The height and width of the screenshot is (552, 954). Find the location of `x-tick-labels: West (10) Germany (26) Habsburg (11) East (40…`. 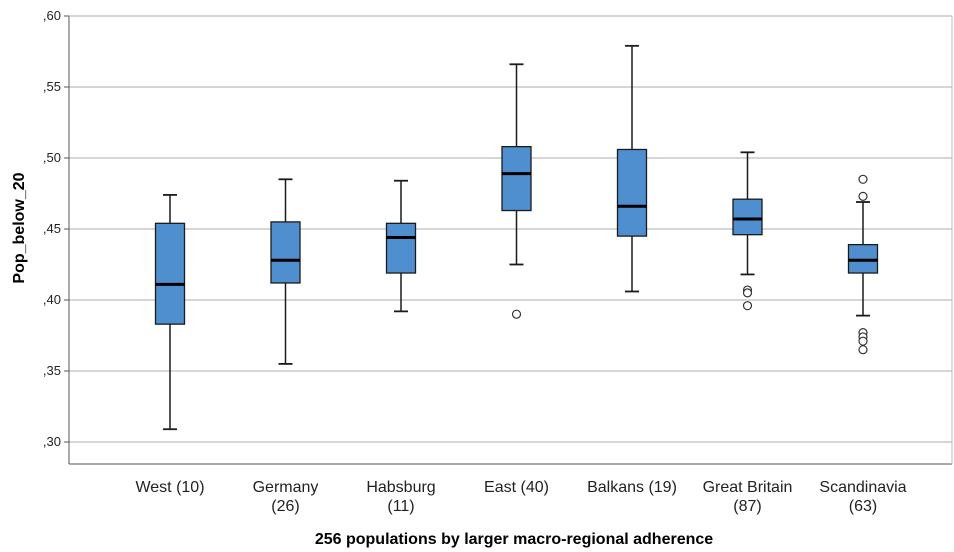

x-tick-labels: West (10) Germany (26) Habsburg (11) East (40… is located at coordinates (520, 497).